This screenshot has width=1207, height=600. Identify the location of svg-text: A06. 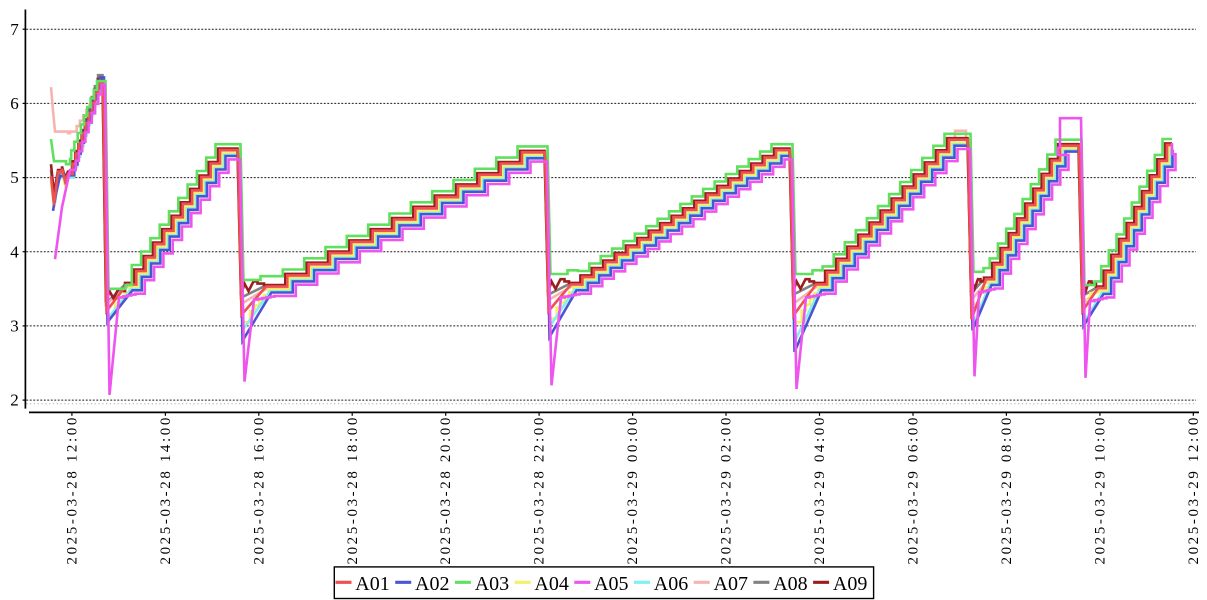
(671, 584).